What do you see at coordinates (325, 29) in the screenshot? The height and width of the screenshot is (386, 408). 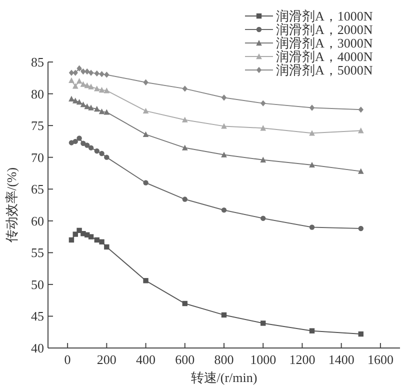 I see `legend-label: 润滑剂A，2000N` at bounding box center [325, 29].